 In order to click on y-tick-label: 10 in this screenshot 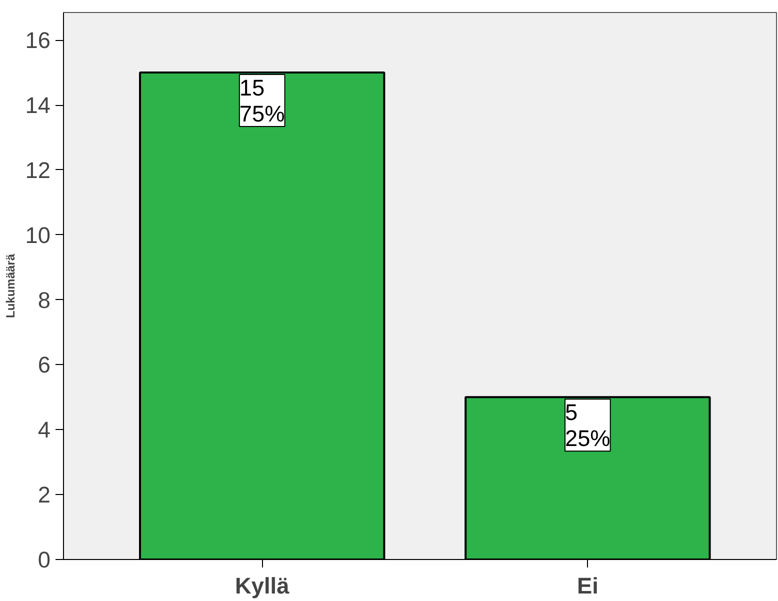, I will do `click(37, 235)`.